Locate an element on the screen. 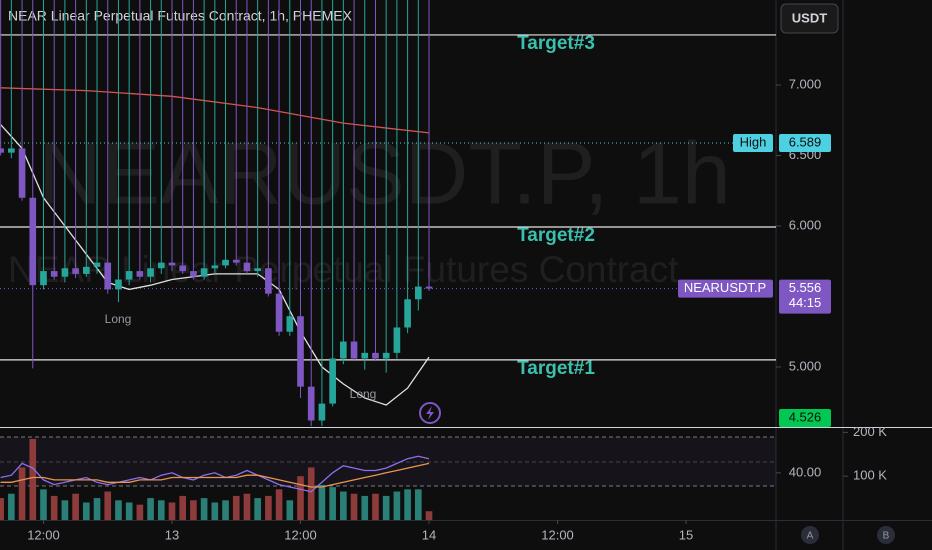  currency-label: USDT is located at coordinates (809, 17).